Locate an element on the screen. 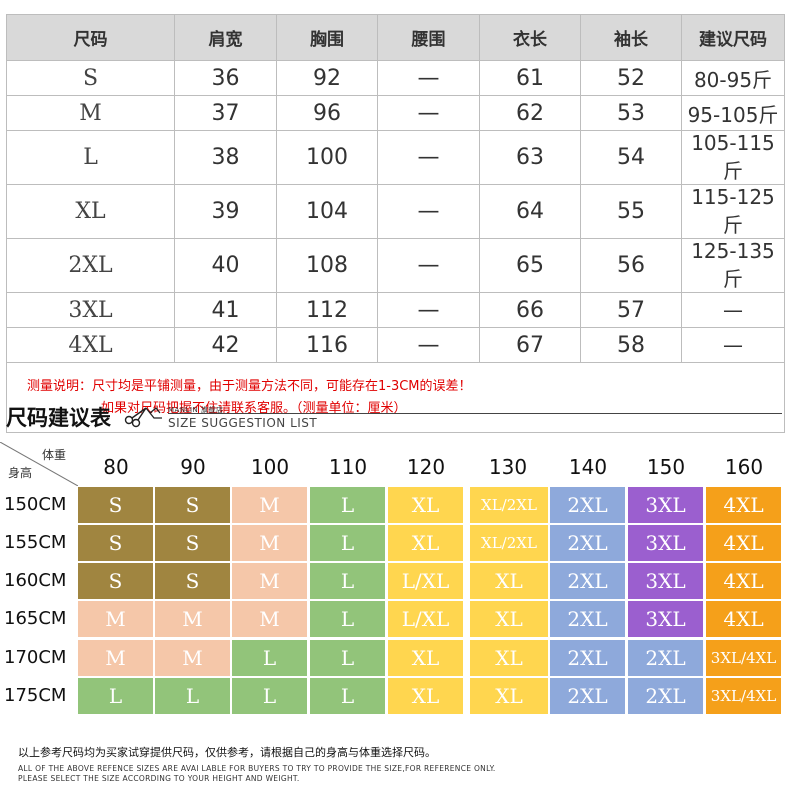 Image resolution: width=790 pixels, height=809 pixels. suggestion-cell: XL/2XL is located at coordinates (509, 505).